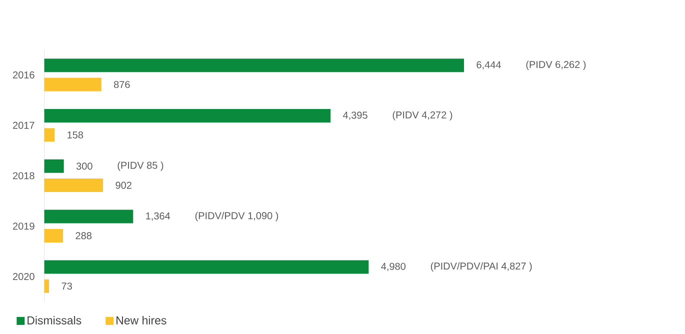 Image resolution: width=685 pixels, height=334 pixels. Describe the element at coordinates (67, 286) in the screenshot. I see `data-label: 73` at that location.